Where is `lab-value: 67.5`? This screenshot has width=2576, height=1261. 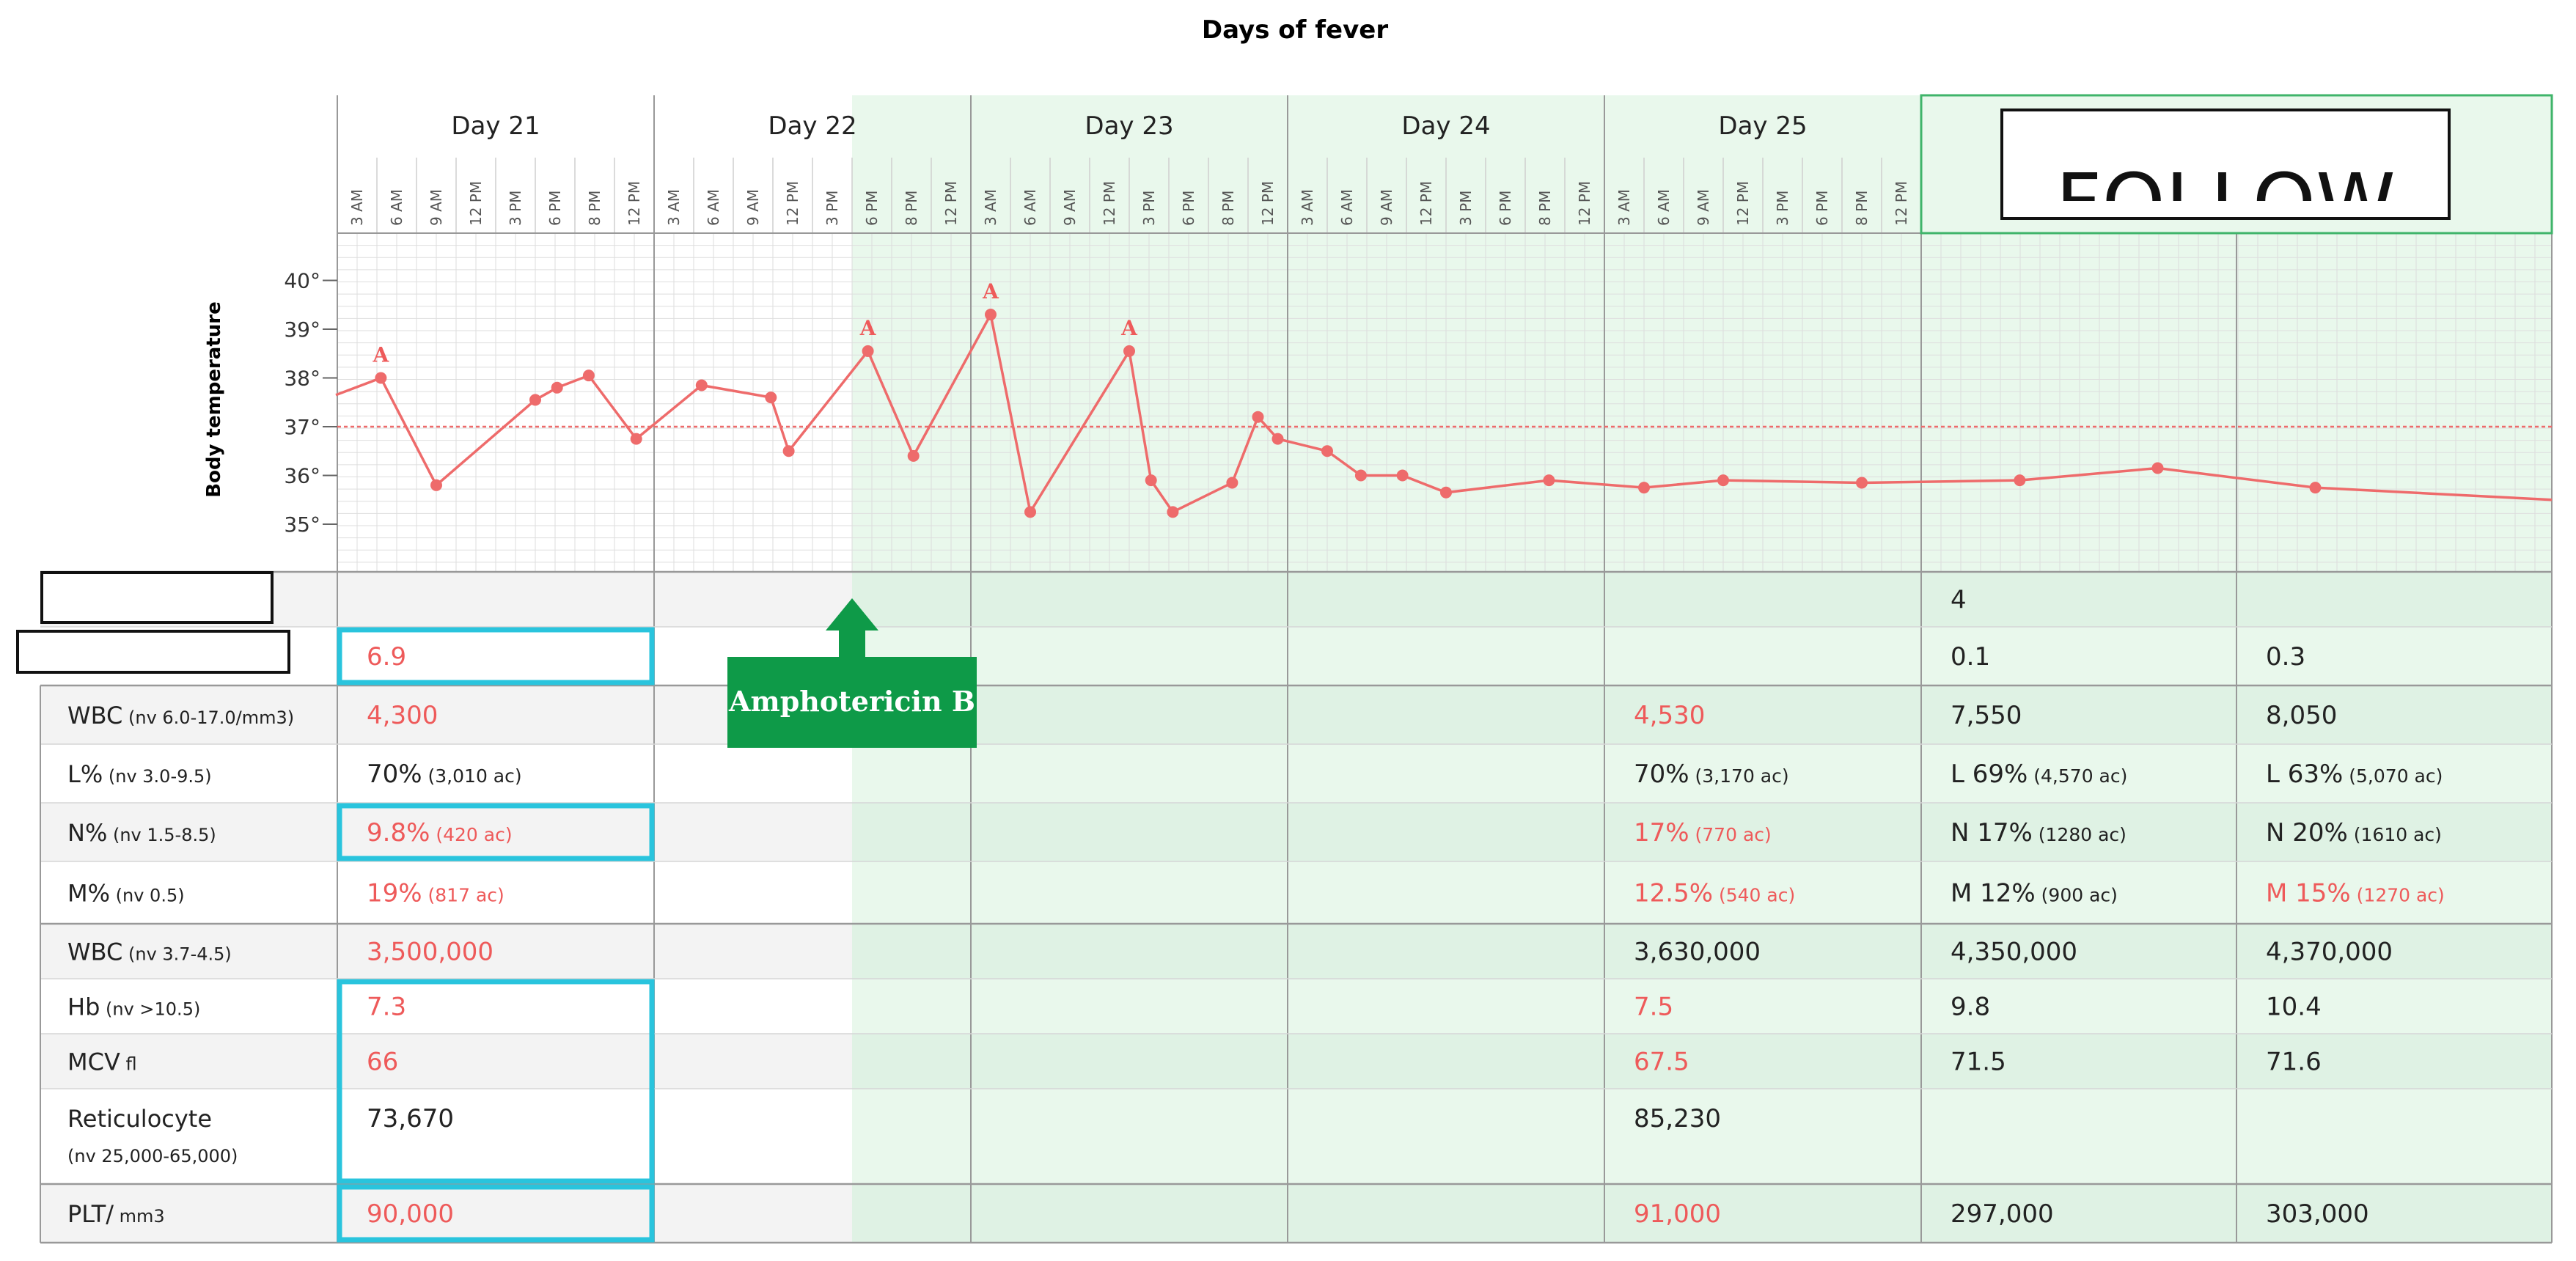
lab-value: 67.5 is located at coordinates (1662, 1062).